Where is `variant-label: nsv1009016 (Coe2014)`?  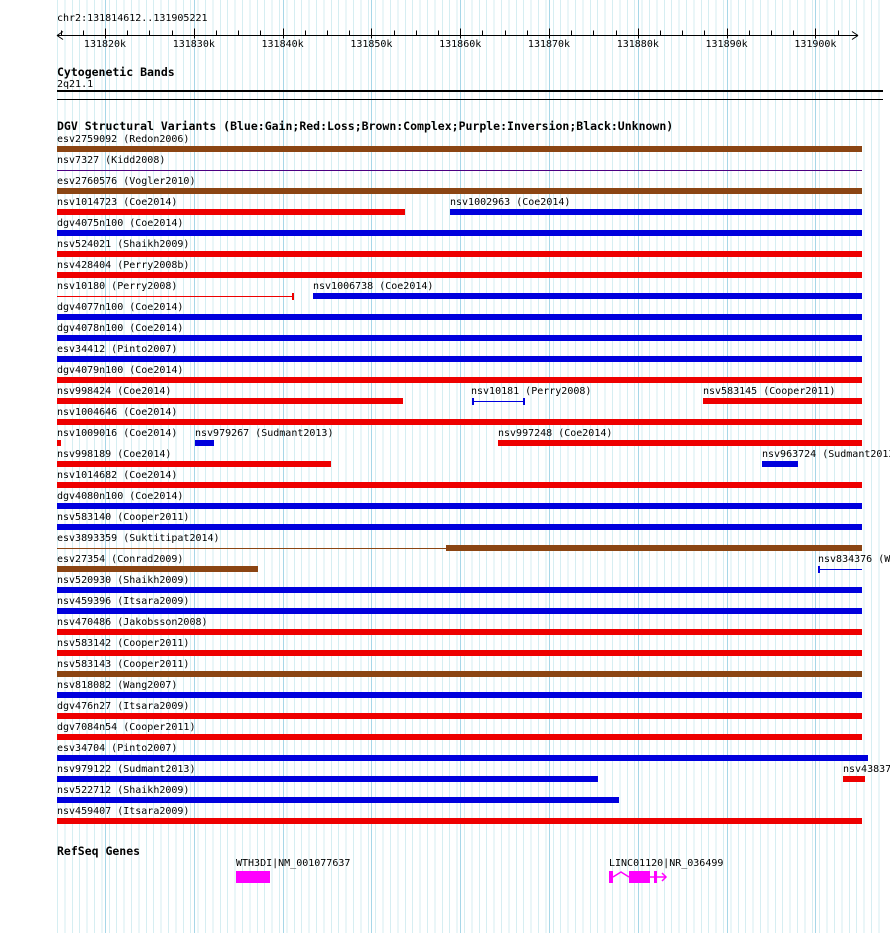
variant-label: nsv1009016 (Coe2014) is located at coordinates (117, 433).